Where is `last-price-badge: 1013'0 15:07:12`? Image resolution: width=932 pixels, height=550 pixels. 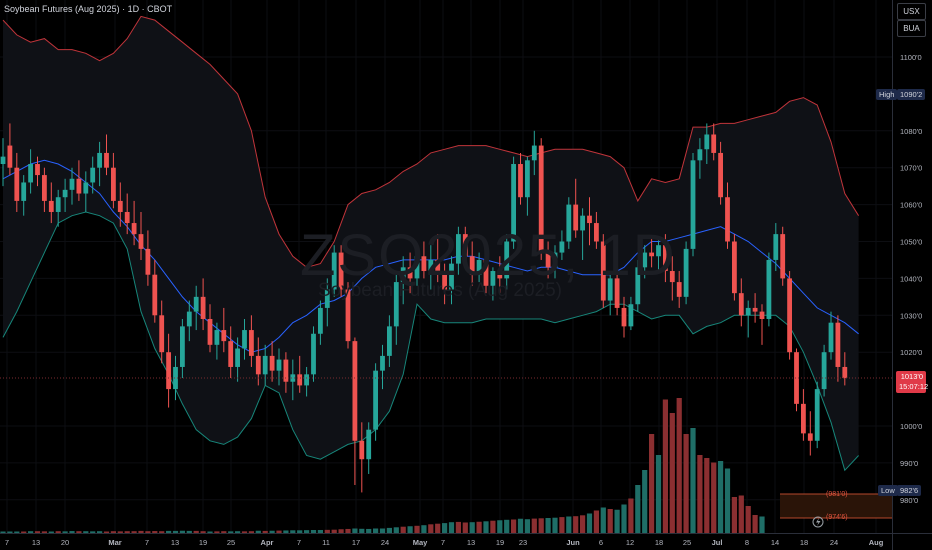
last-price-badge: 1013'0 15:07:12 is located at coordinates (912, 382).